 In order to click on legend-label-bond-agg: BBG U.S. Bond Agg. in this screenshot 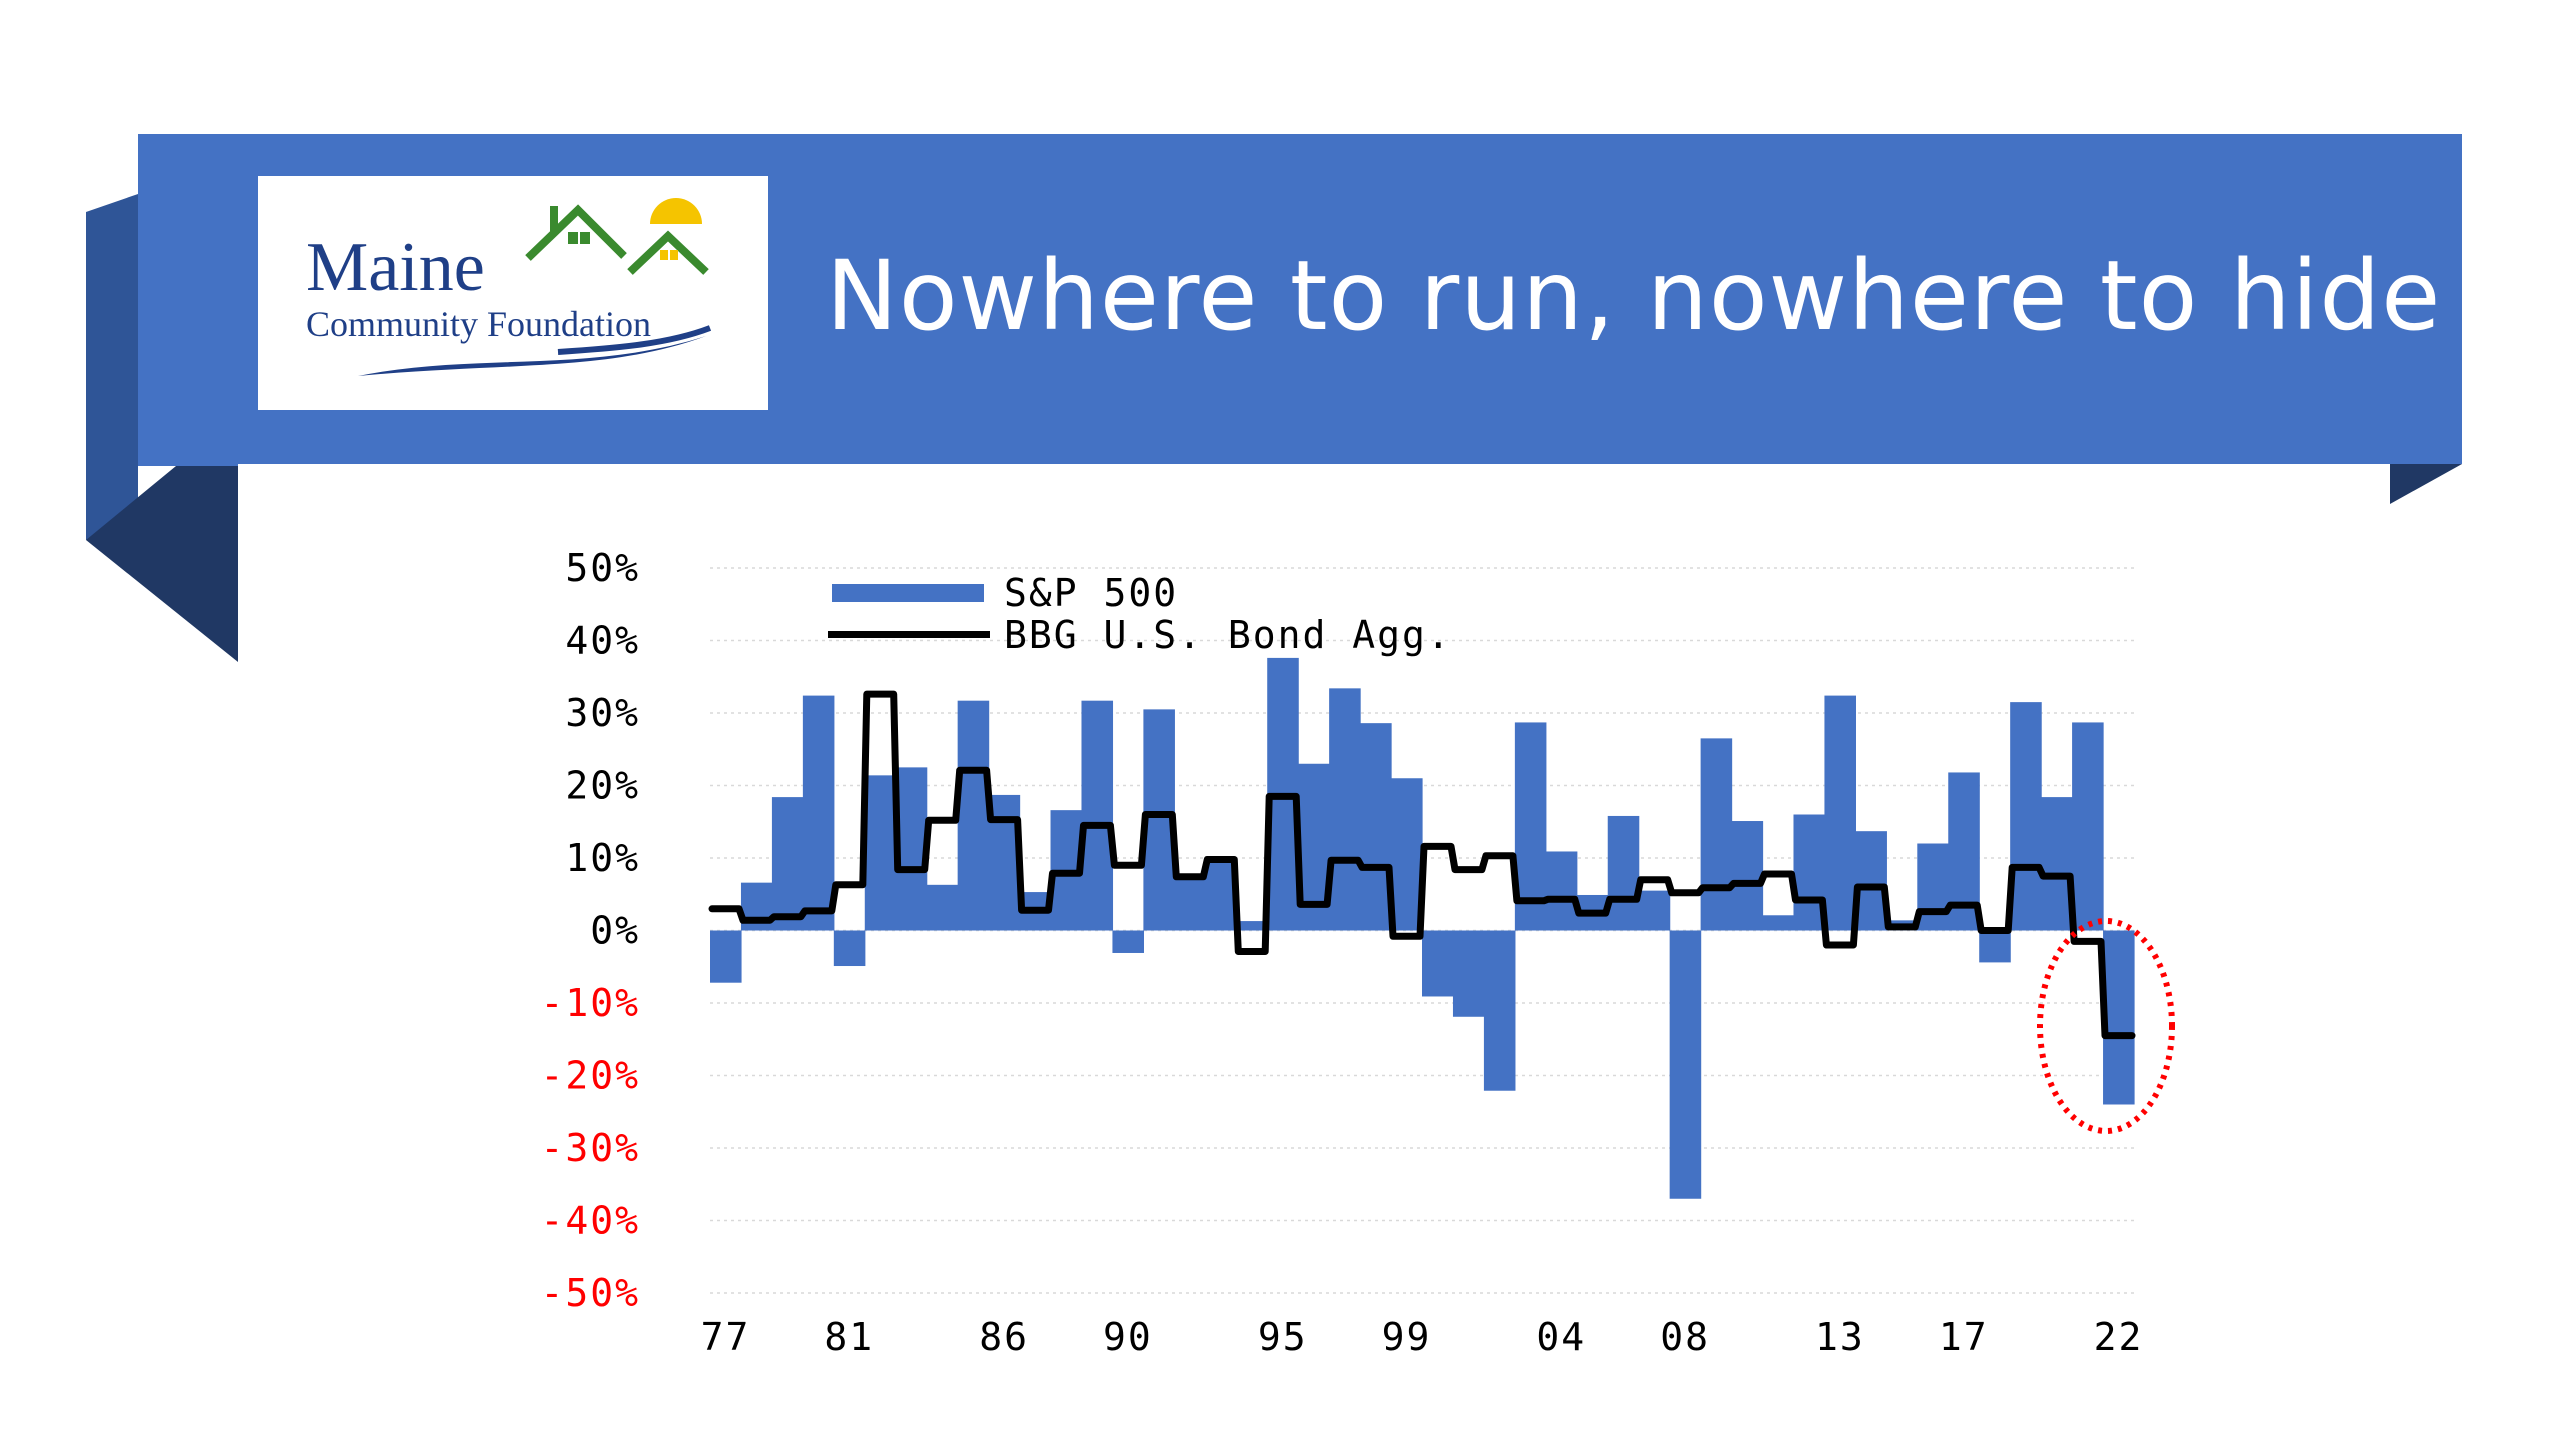, I will do `click(1228, 635)`.